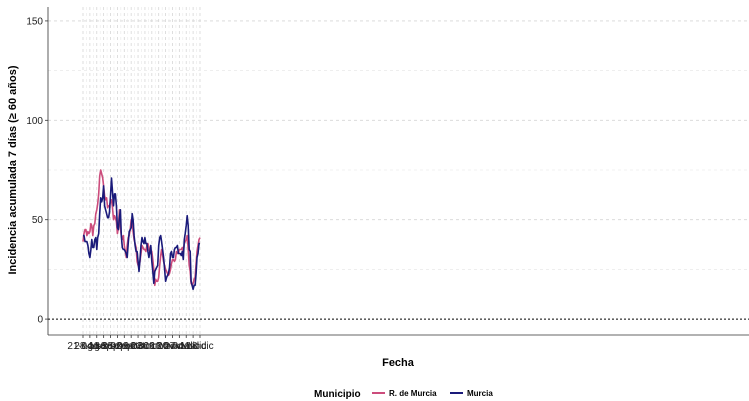 The width and height of the screenshot is (749, 401). I want to click on y-tick-label: 50, so click(38, 220).